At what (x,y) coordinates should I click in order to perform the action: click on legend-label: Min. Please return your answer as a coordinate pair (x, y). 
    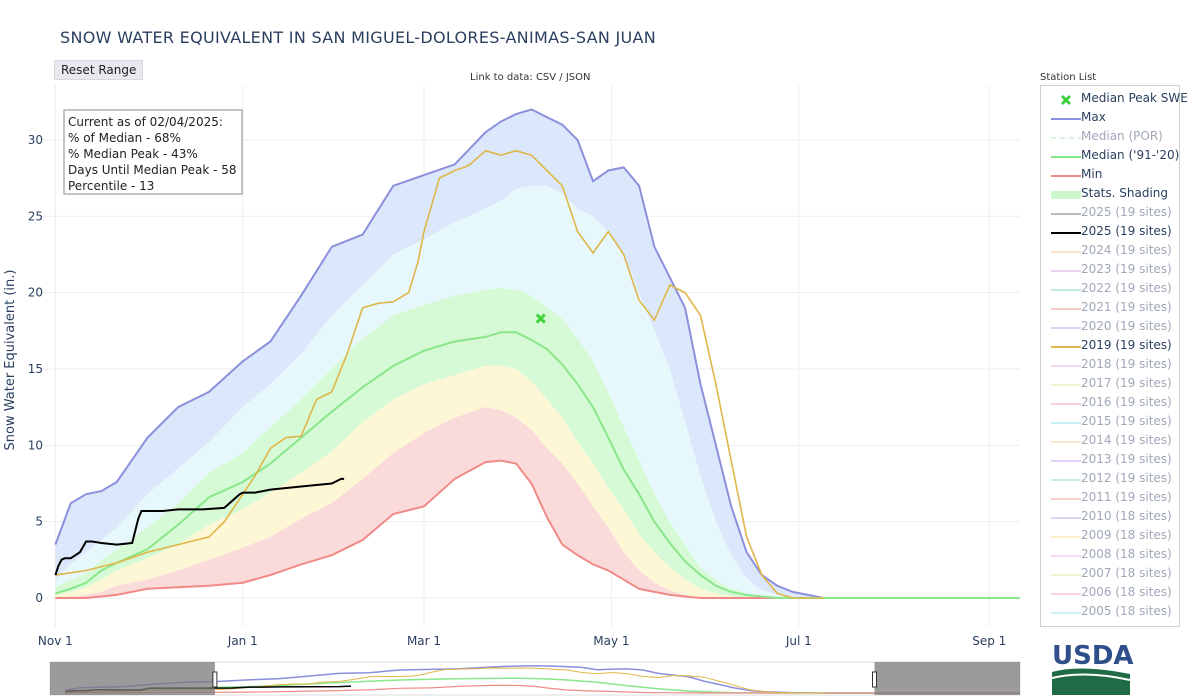
    Looking at the image, I should click on (1092, 174).